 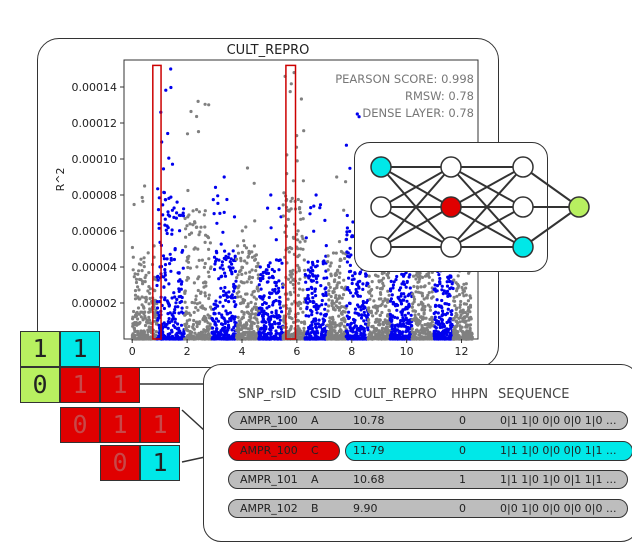 I want to click on cell-snp: AMPR_100, so click(x=269, y=420).